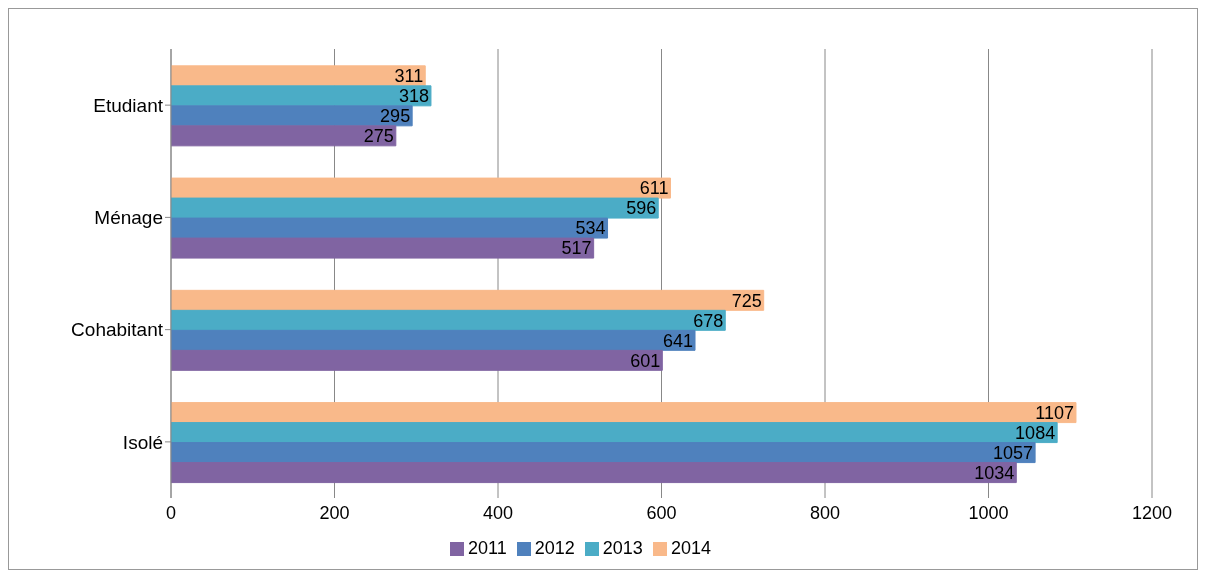 Image resolution: width=1209 pixels, height=580 pixels. I want to click on data-label: 534, so click(590, 228).